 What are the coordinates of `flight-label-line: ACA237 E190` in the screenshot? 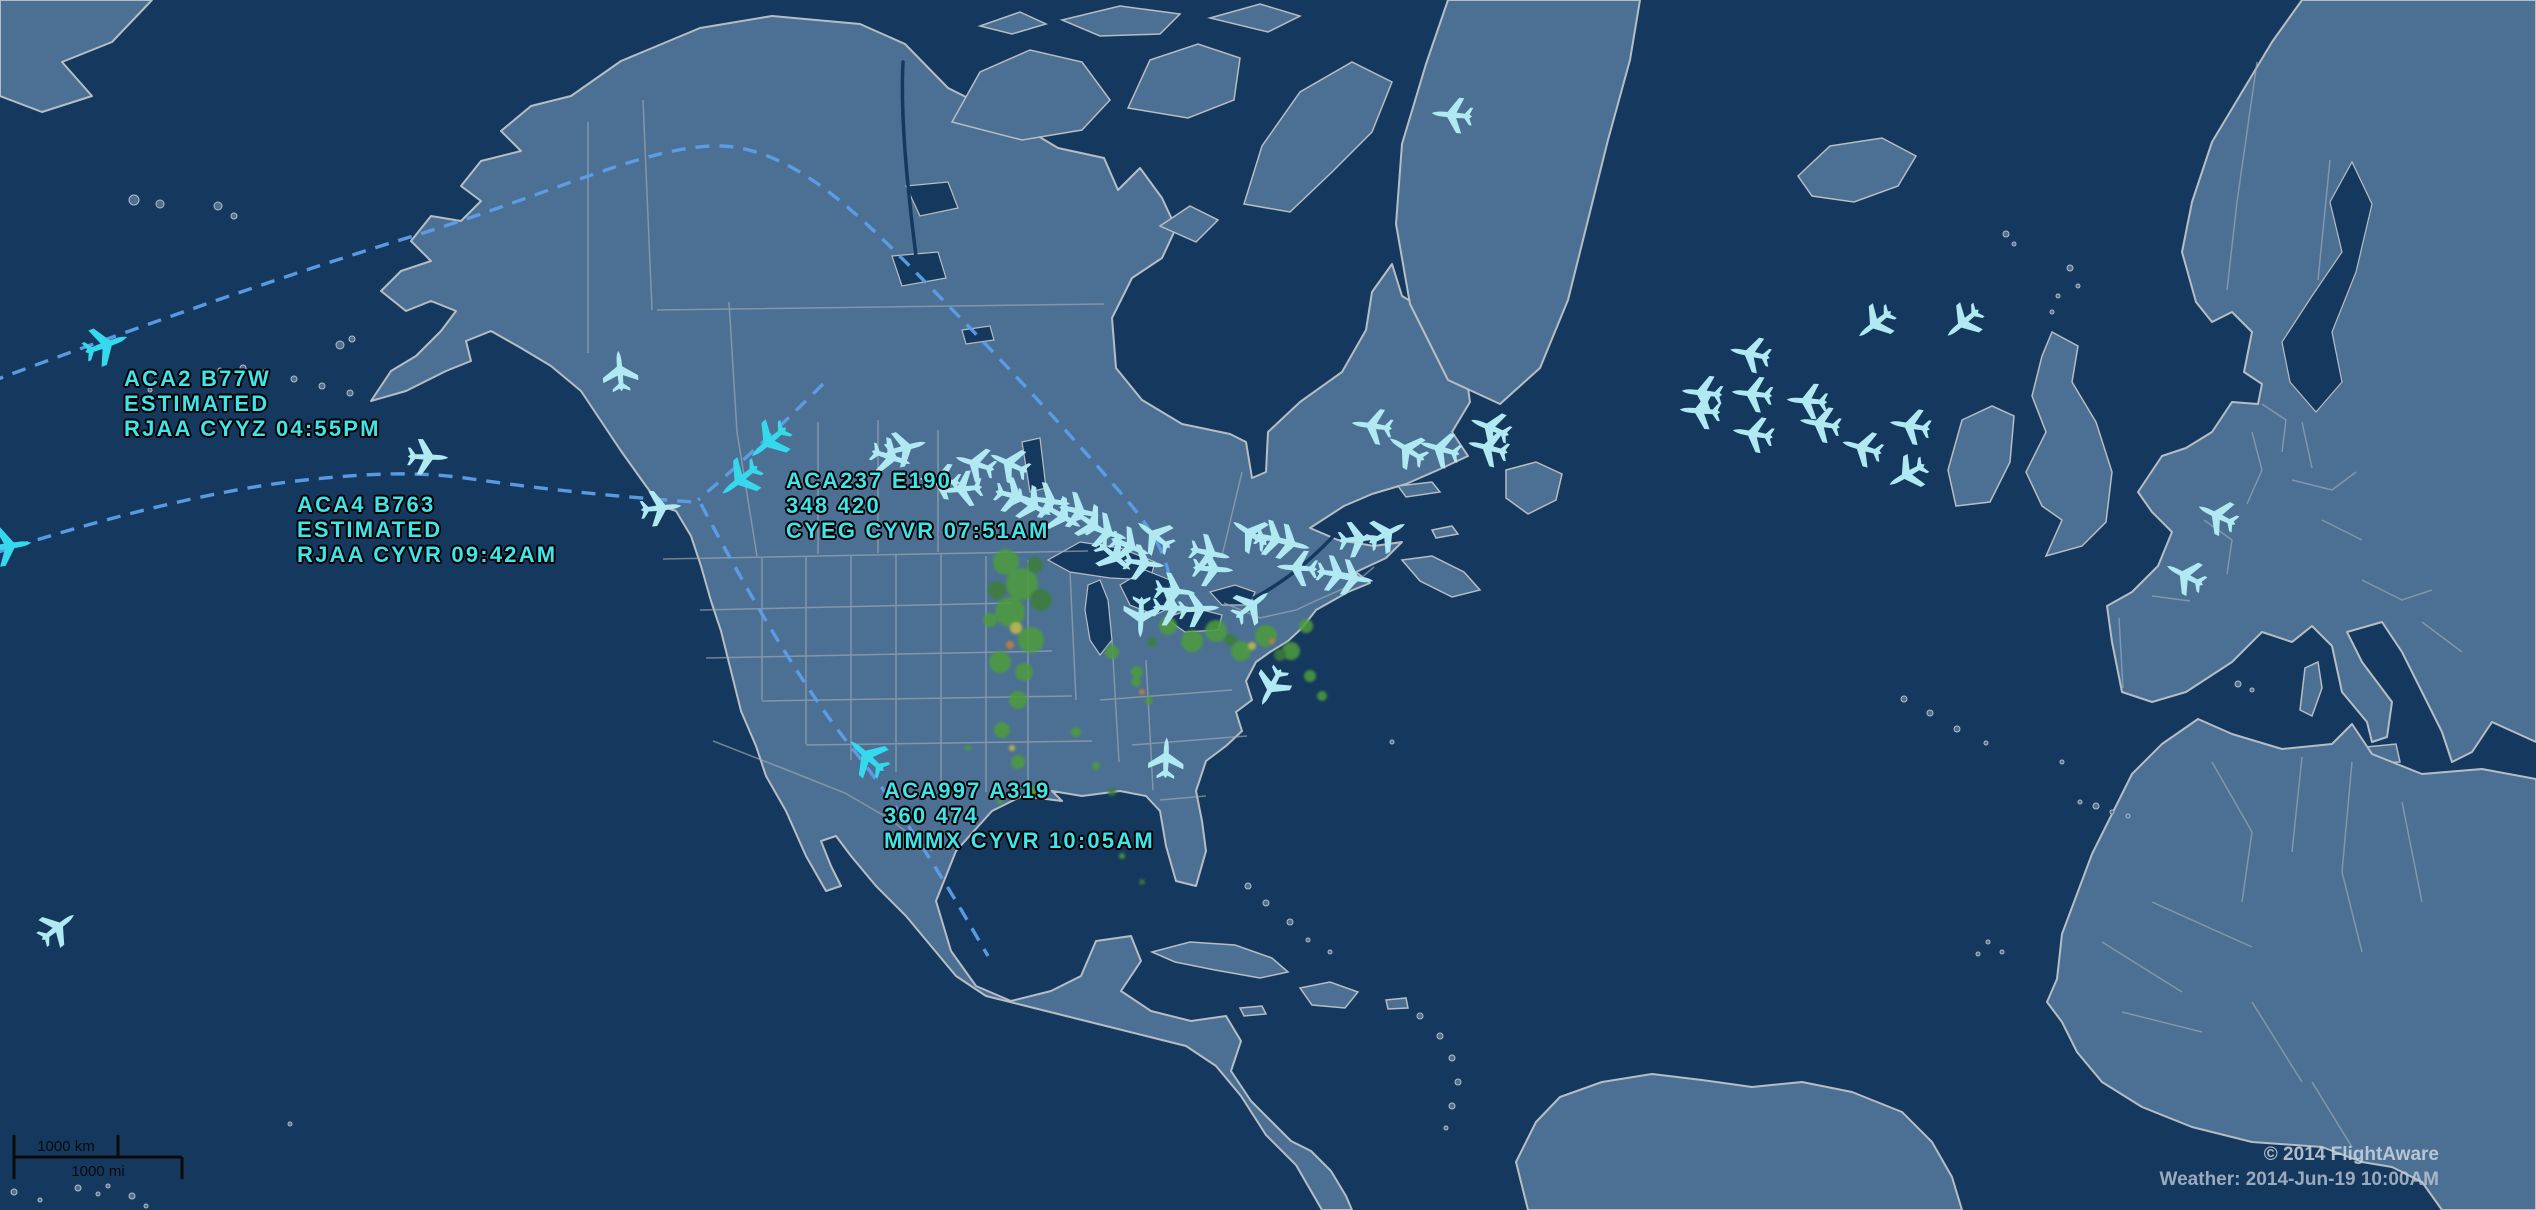 It's located at (869, 480).